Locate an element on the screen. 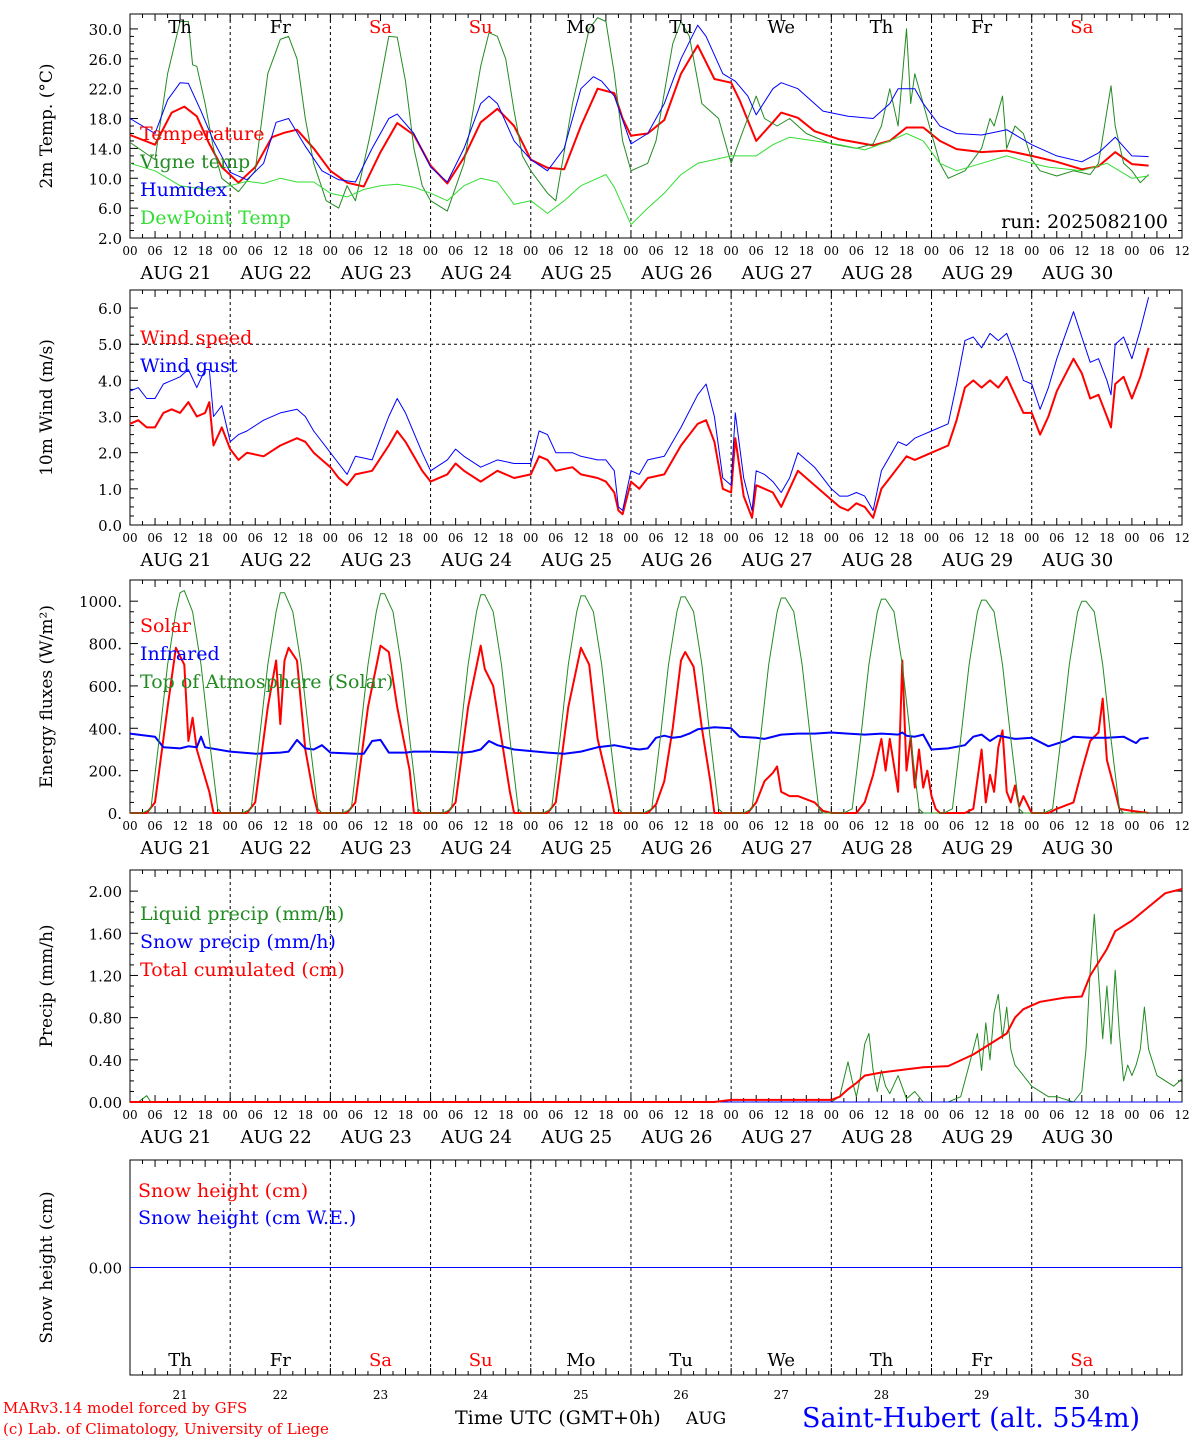 Image resolution: width=1194 pixels, height=1440 pixels. legend-entry: DewPoint Temp is located at coordinates (215, 218).